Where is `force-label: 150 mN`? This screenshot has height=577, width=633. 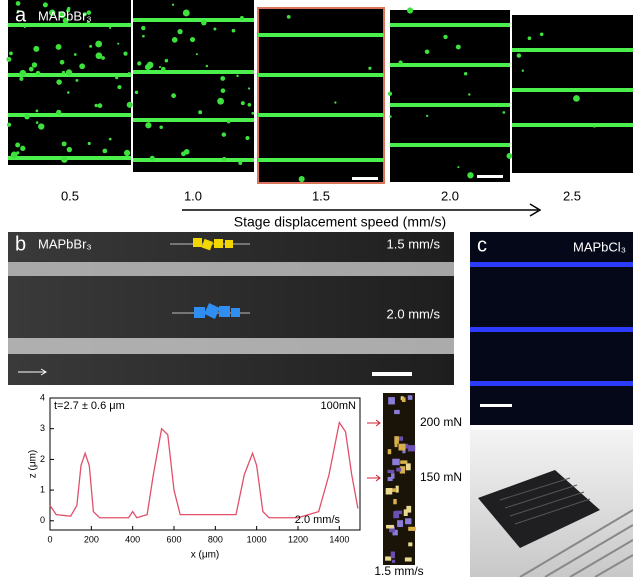
force-label: 150 mN is located at coordinates (441, 477).